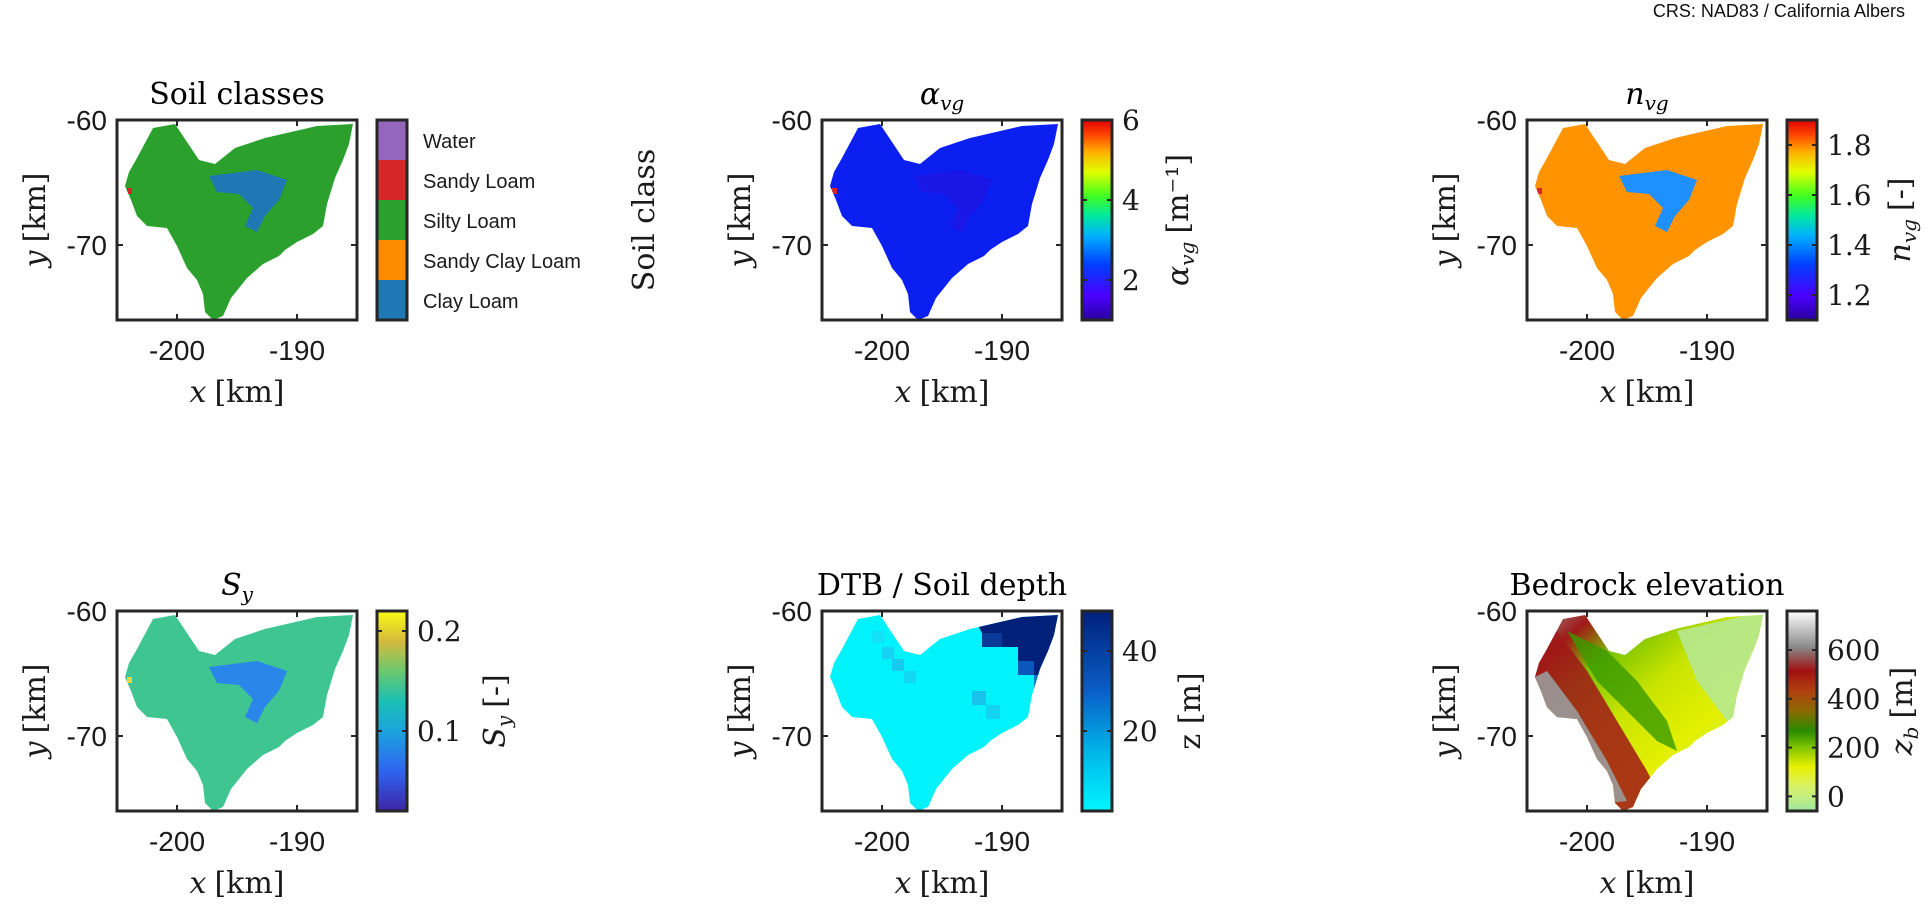  Describe the element at coordinates (1911, 733) in the screenshot. I see `cb-label-sub: b` at that location.